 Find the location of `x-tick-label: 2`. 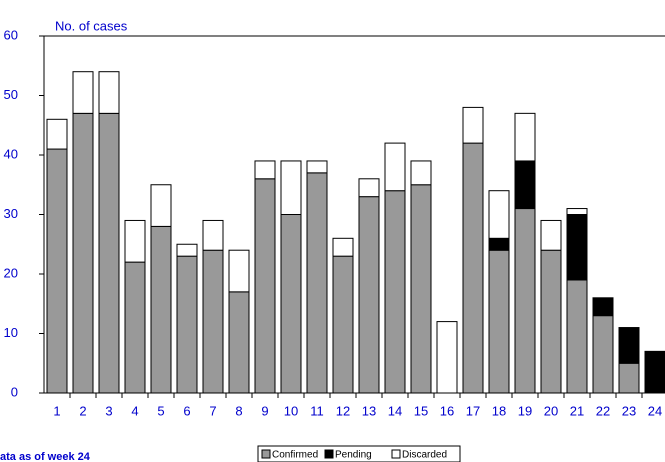

x-tick-label: 2 is located at coordinates (82, 410).